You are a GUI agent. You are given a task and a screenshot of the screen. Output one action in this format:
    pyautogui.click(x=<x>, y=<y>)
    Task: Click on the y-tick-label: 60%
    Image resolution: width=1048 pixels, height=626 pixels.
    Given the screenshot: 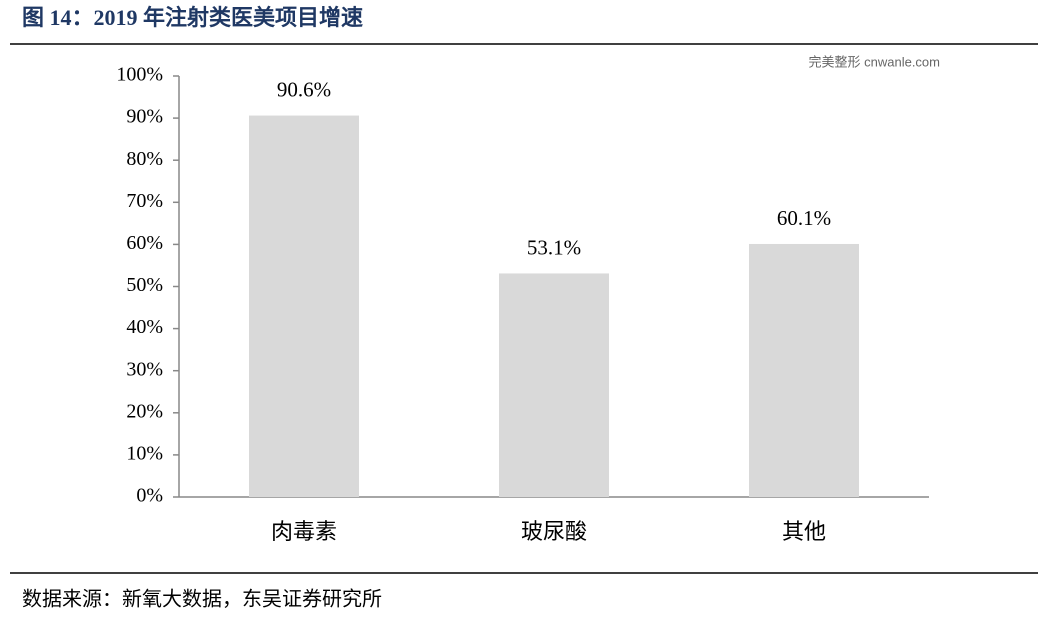 What is the action you would take?
    pyautogui.click(x=144, y=243)
    